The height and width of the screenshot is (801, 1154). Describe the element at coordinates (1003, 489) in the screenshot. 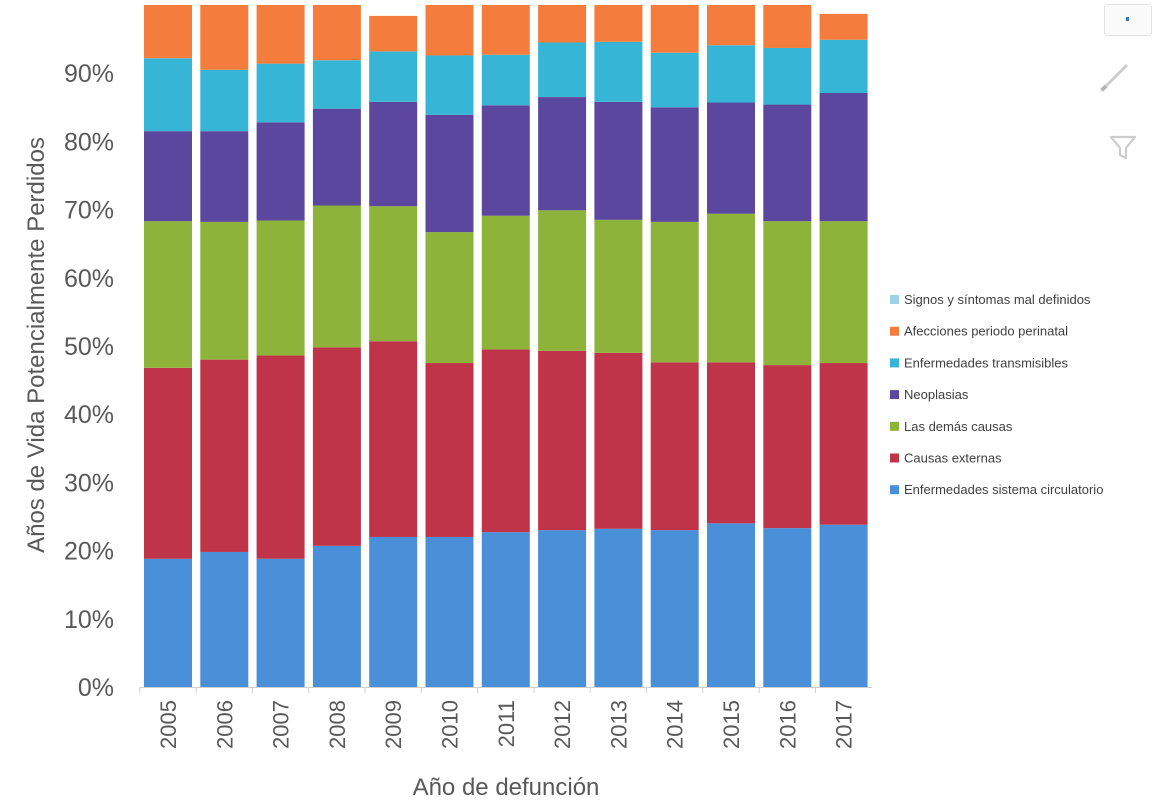

I see `legend-label: Enfermedades sistema circulatorio` at that location.